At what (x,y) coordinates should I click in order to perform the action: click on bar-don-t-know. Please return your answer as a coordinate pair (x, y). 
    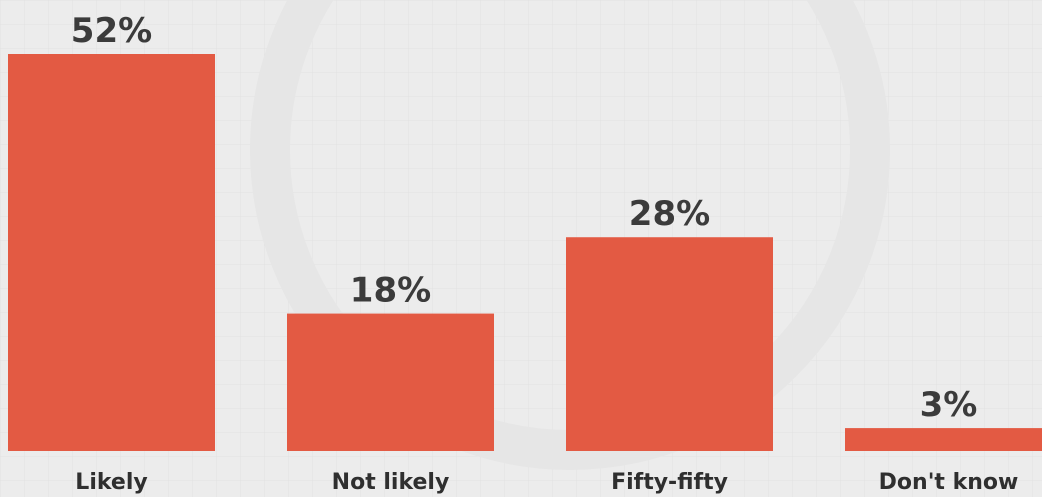
    Looking at the image, I should click on (943, 439).